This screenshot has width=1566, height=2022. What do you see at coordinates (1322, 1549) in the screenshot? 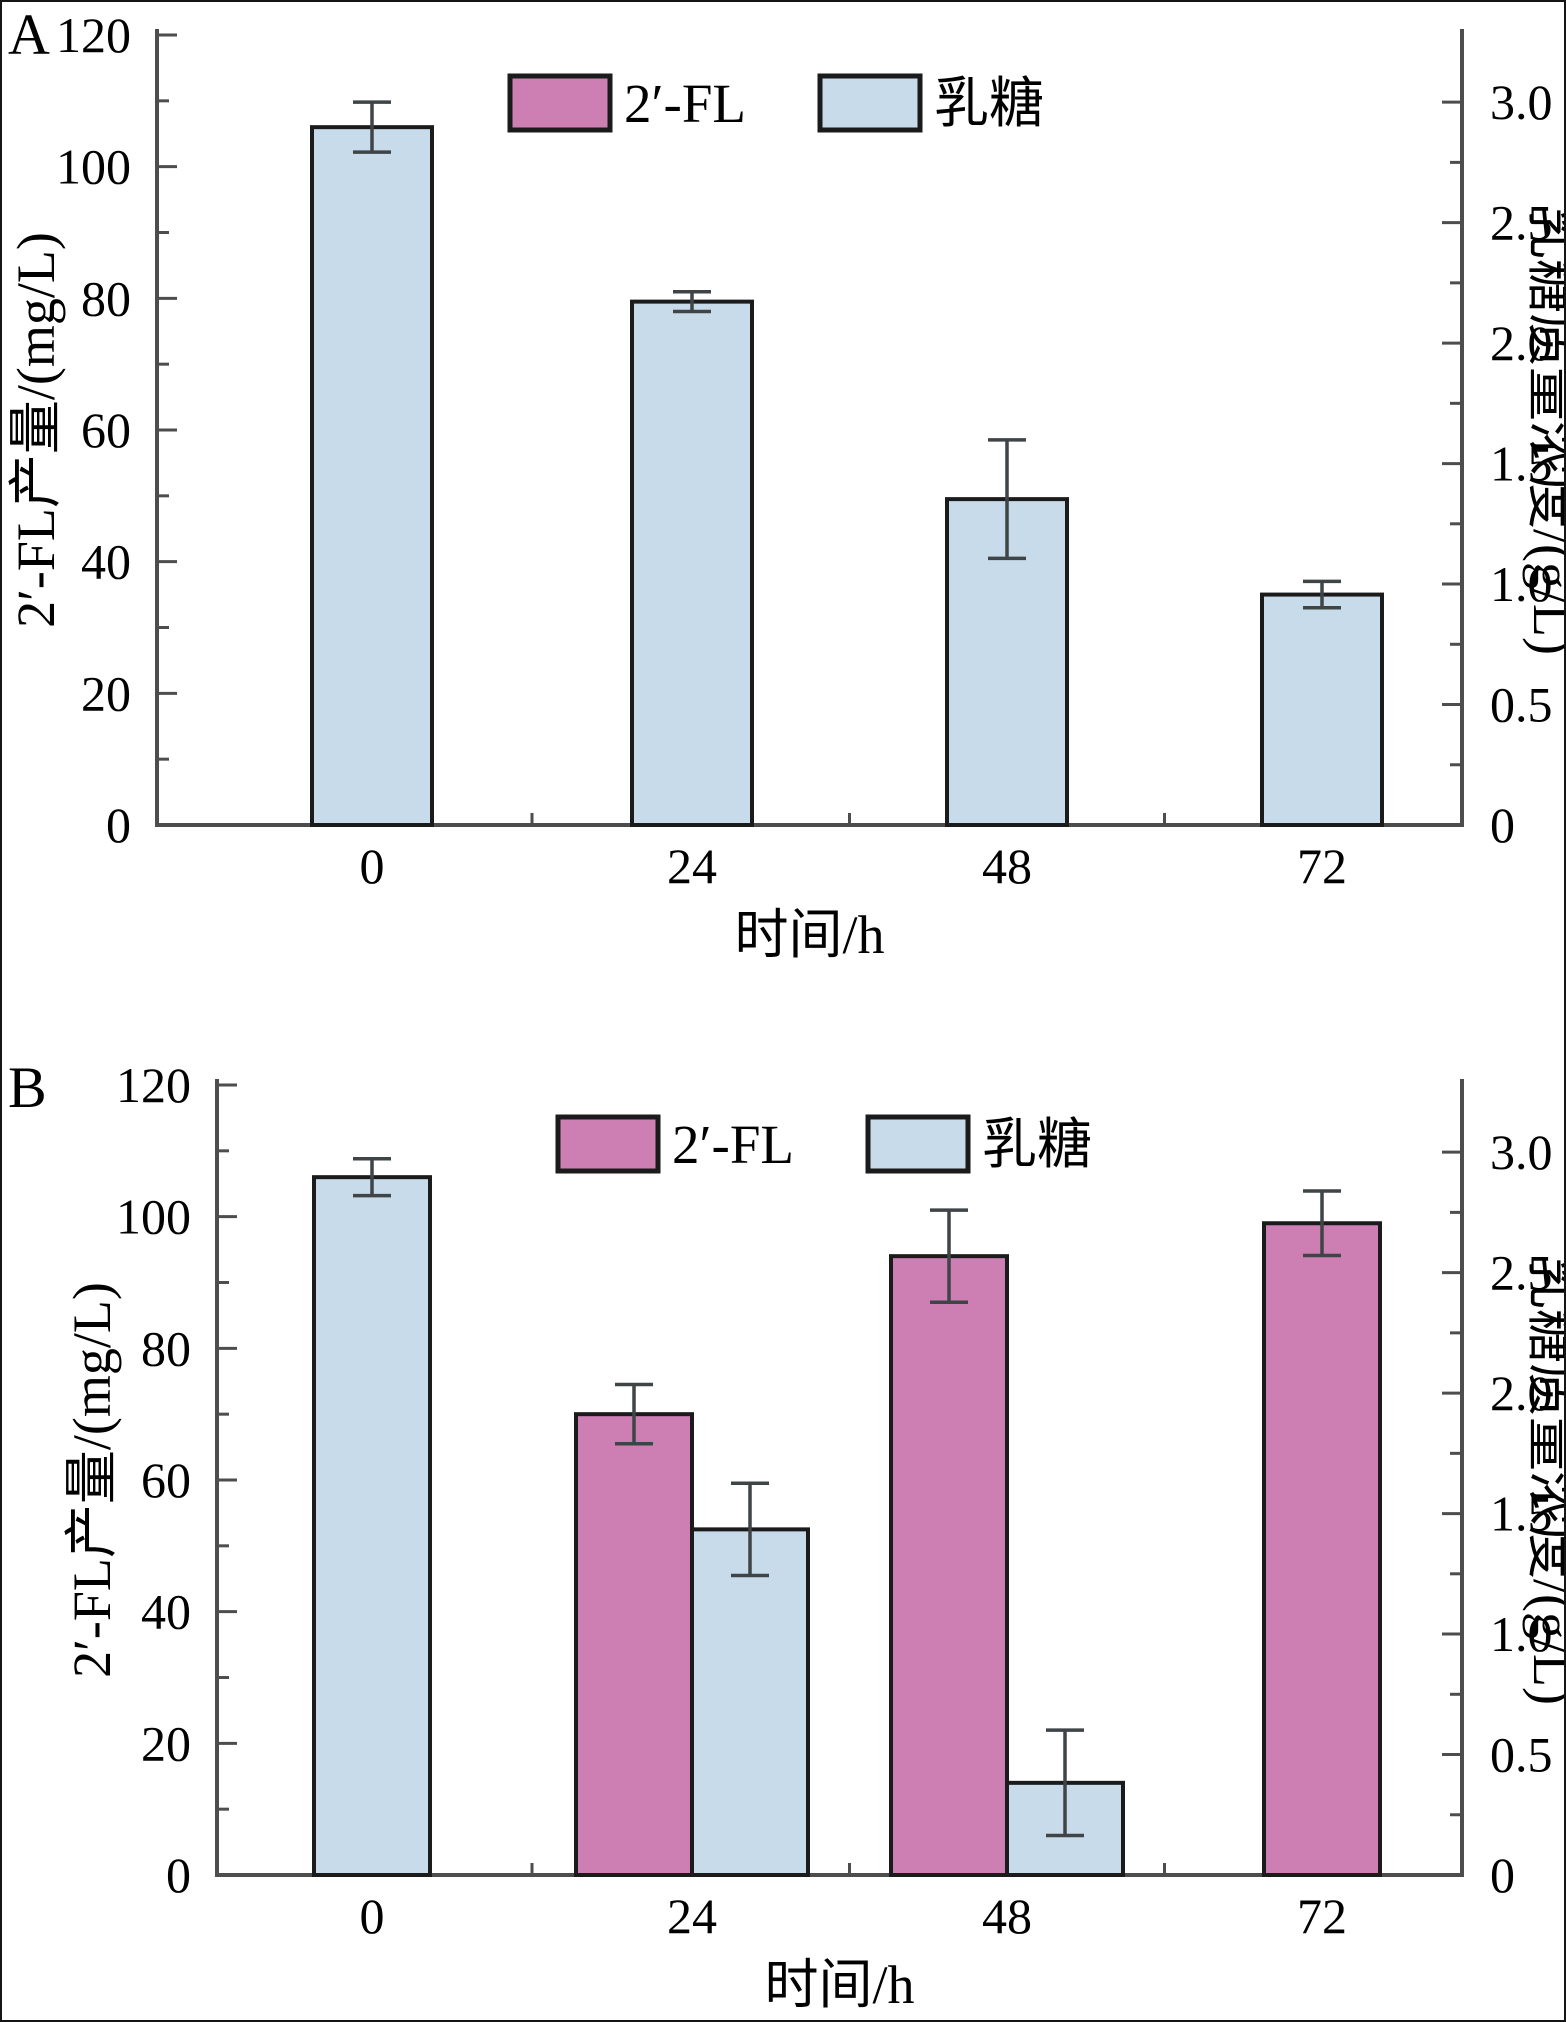
I see `bar-fl-72h` at bounding box center [1322, 1549].